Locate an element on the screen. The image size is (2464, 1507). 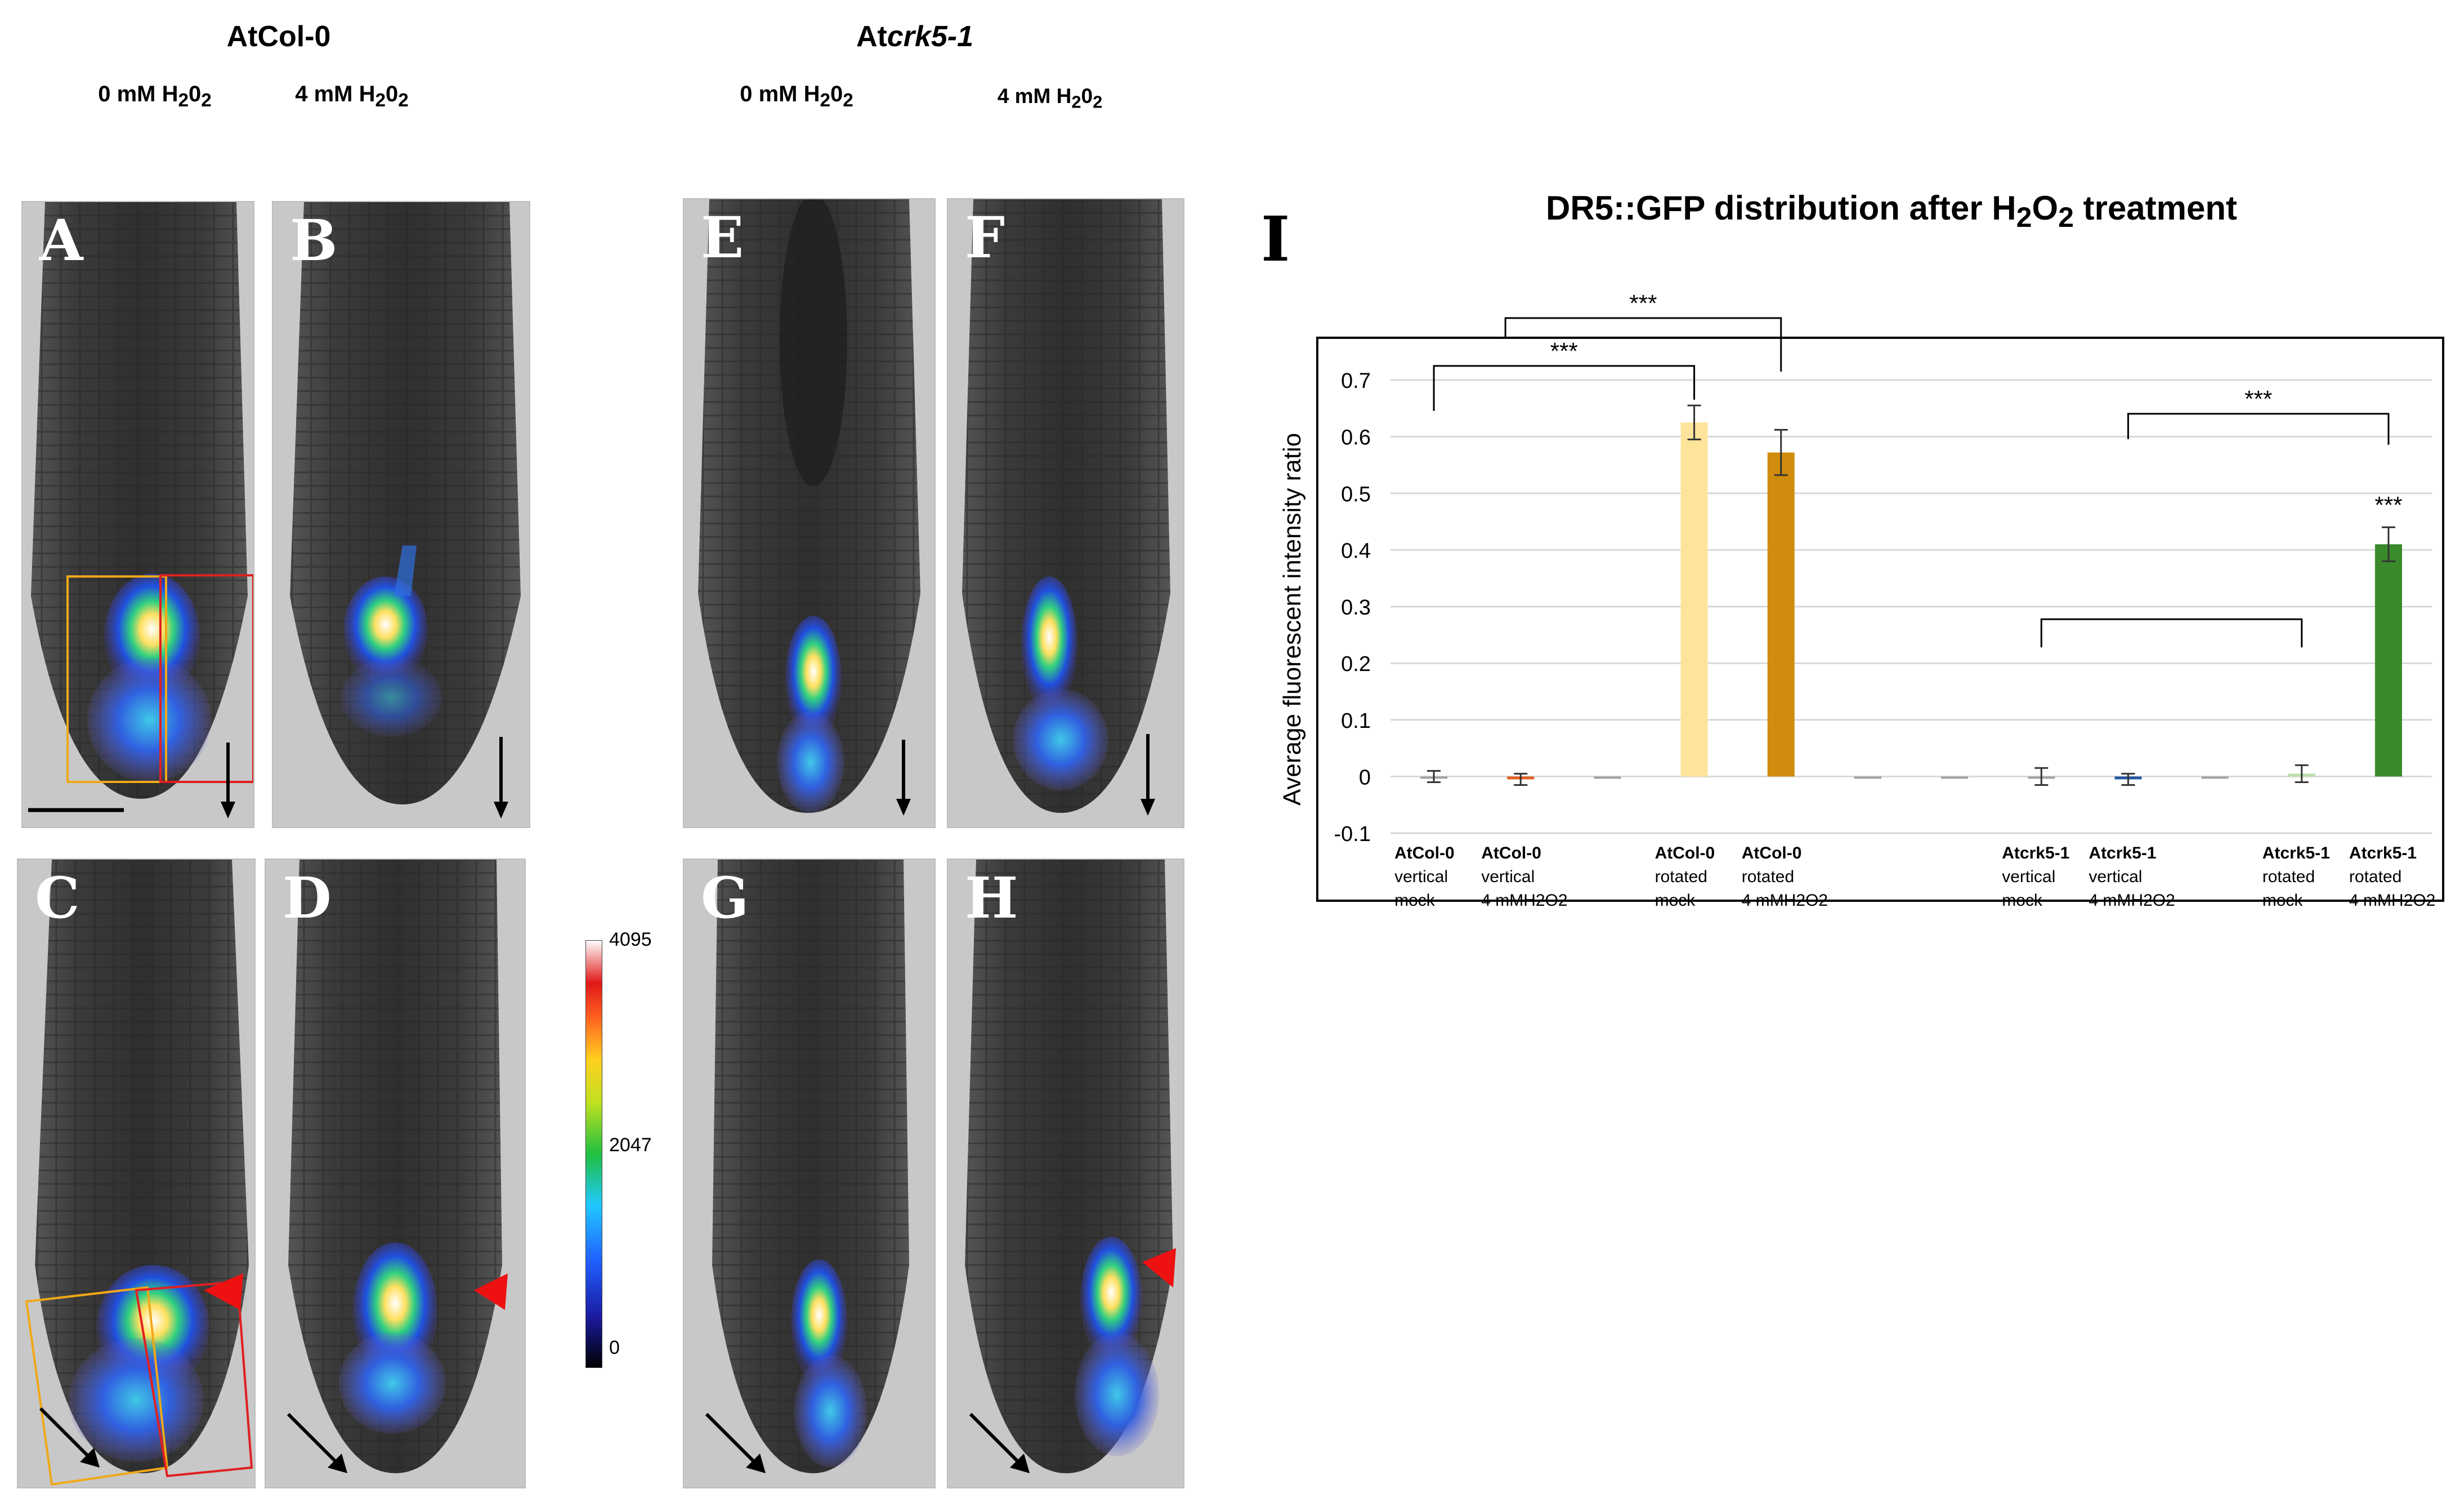
micrograph-panel-g: G is located at coordinates (809, 1173).